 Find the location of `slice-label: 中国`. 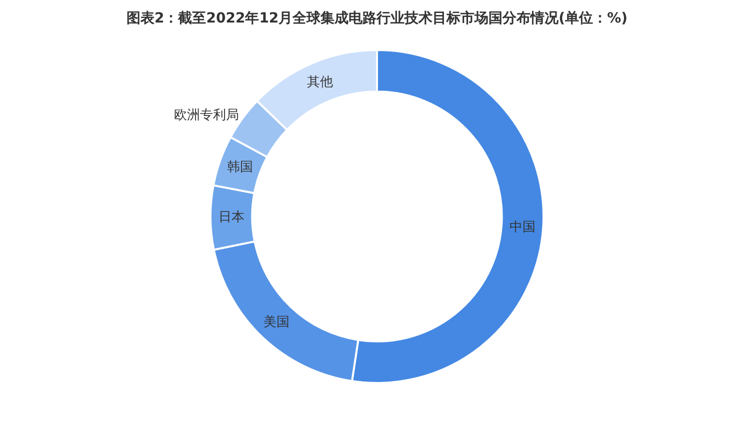

slice-label: 中国 is located at coordinates (522, 227).